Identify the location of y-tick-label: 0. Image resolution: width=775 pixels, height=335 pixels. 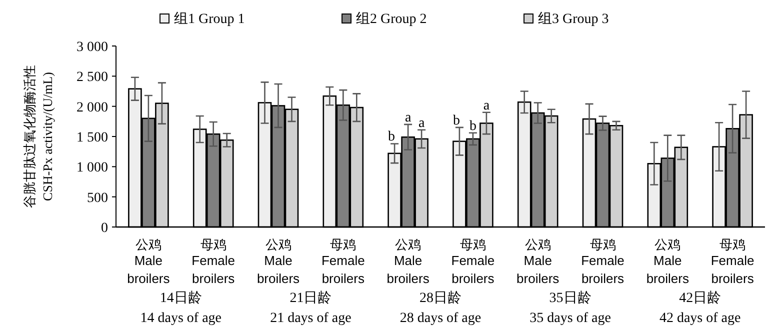
(104, 228).